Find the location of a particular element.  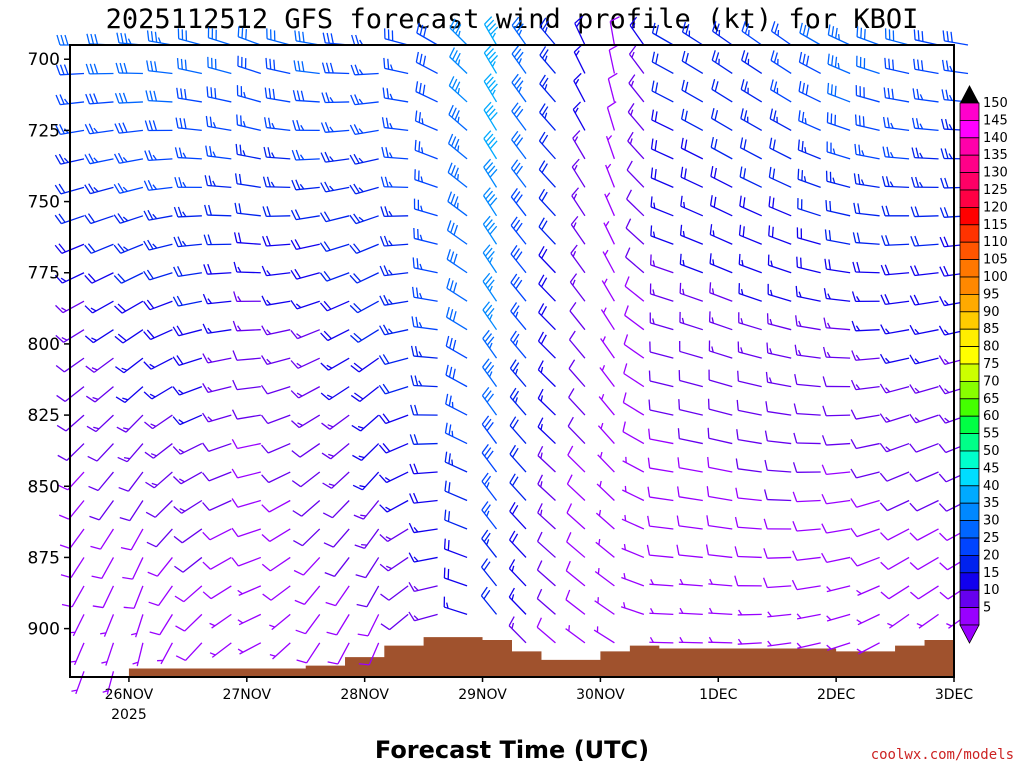

colorbar-top-arrow is located at coordinates (969, 94).